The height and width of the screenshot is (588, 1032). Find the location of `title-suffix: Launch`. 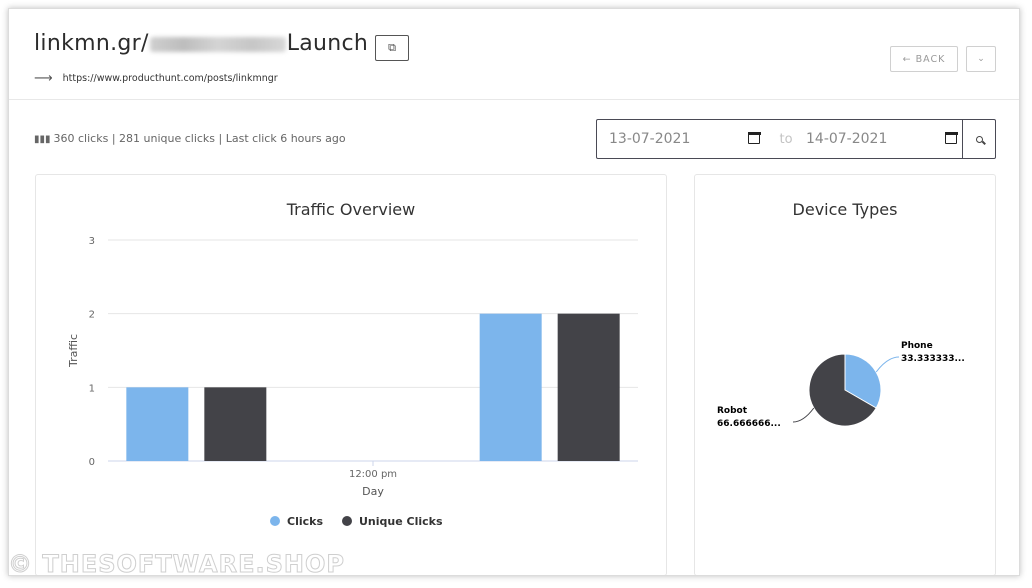

title-suffix: Launch is located at coordinates (327, 43).